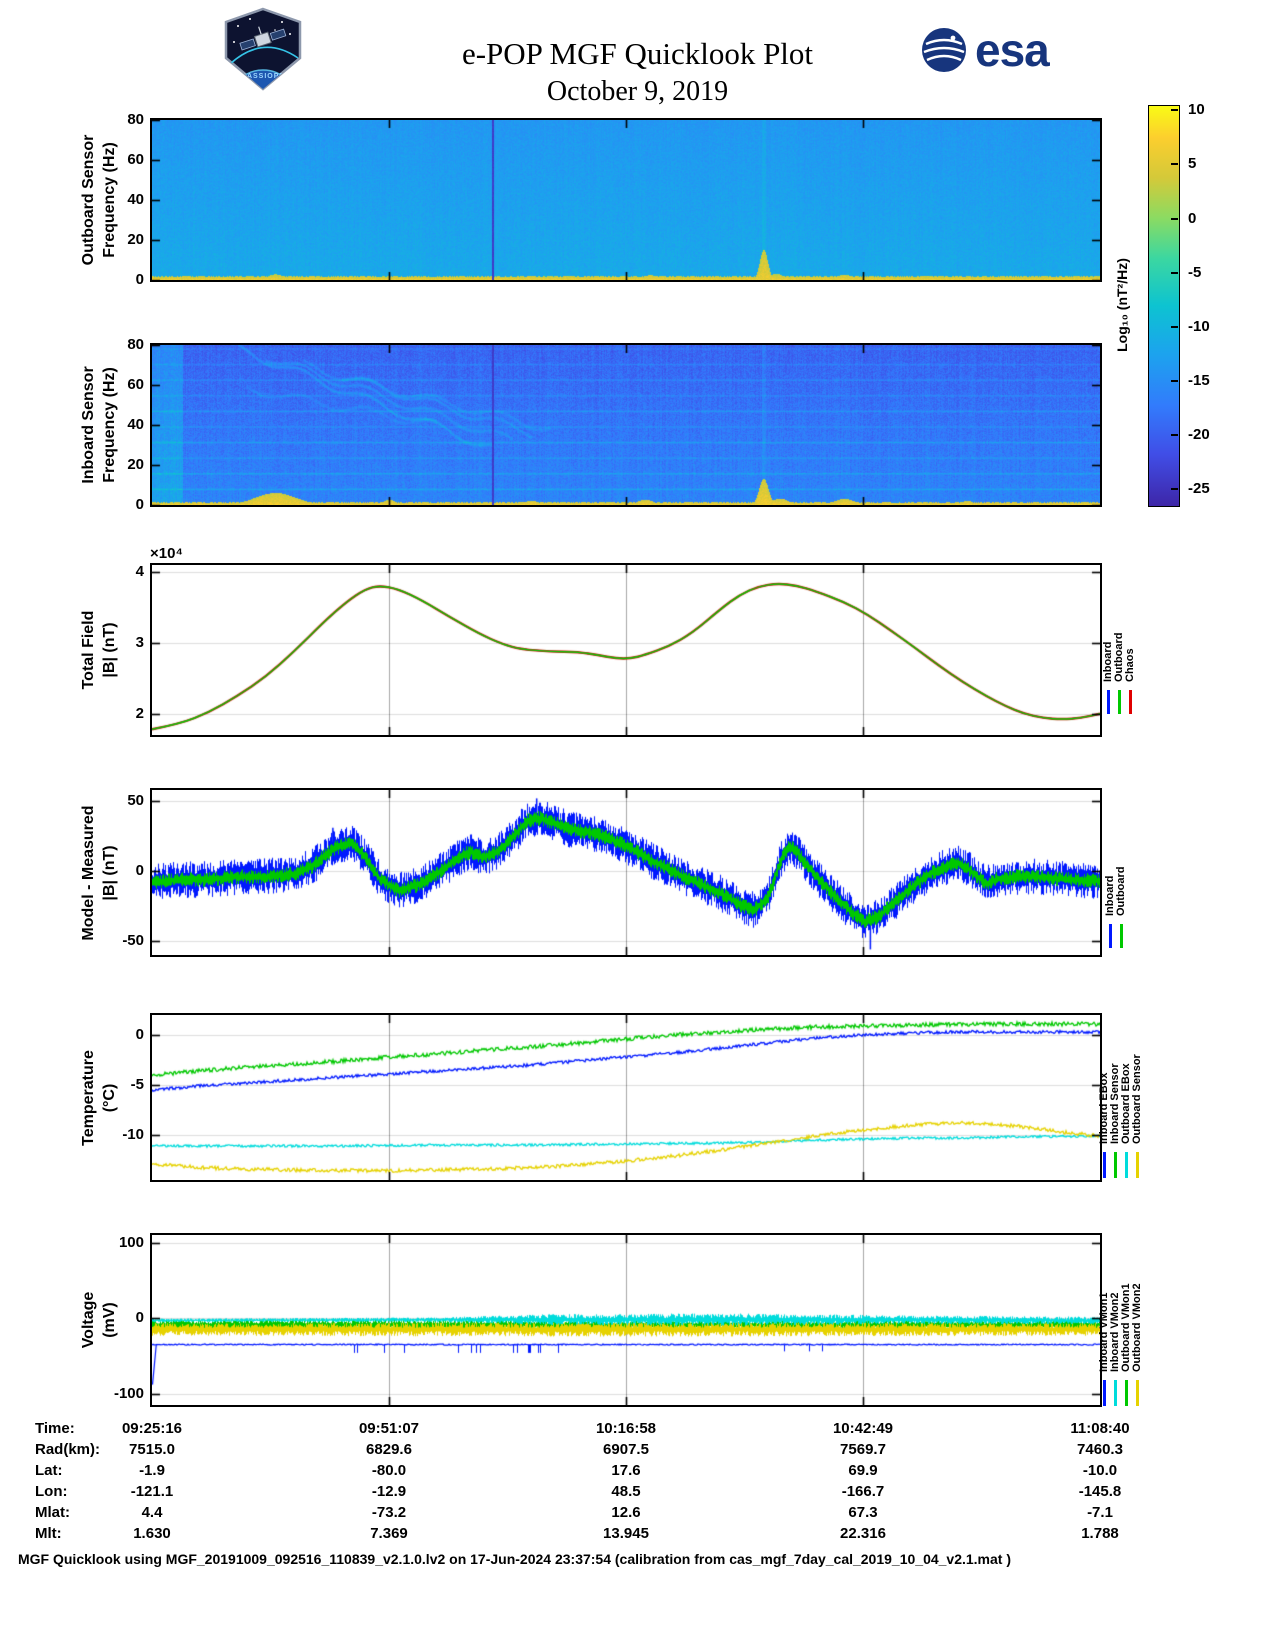  Describe the element at coordinates (1115, 1165) in the screenshot. I see `legend-line-sample-inboard-sensor` at that location.